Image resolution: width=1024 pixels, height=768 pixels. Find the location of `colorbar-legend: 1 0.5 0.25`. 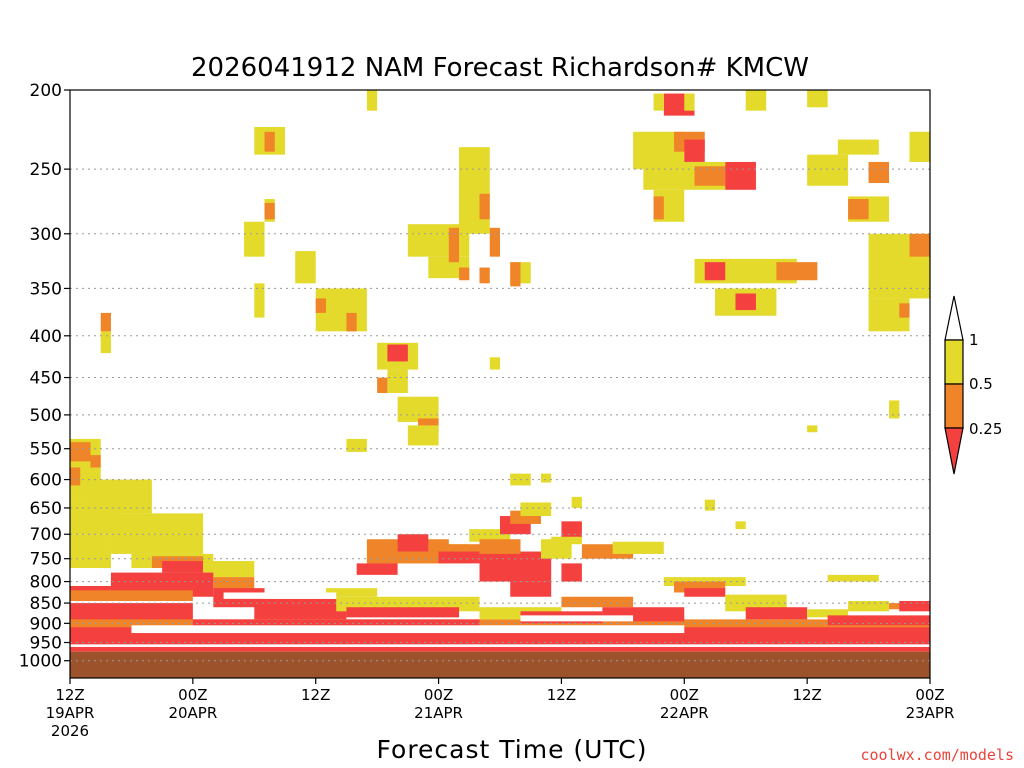

colorbar-legend: 1 0.5 0.25 is located at coordinates (973, 385).